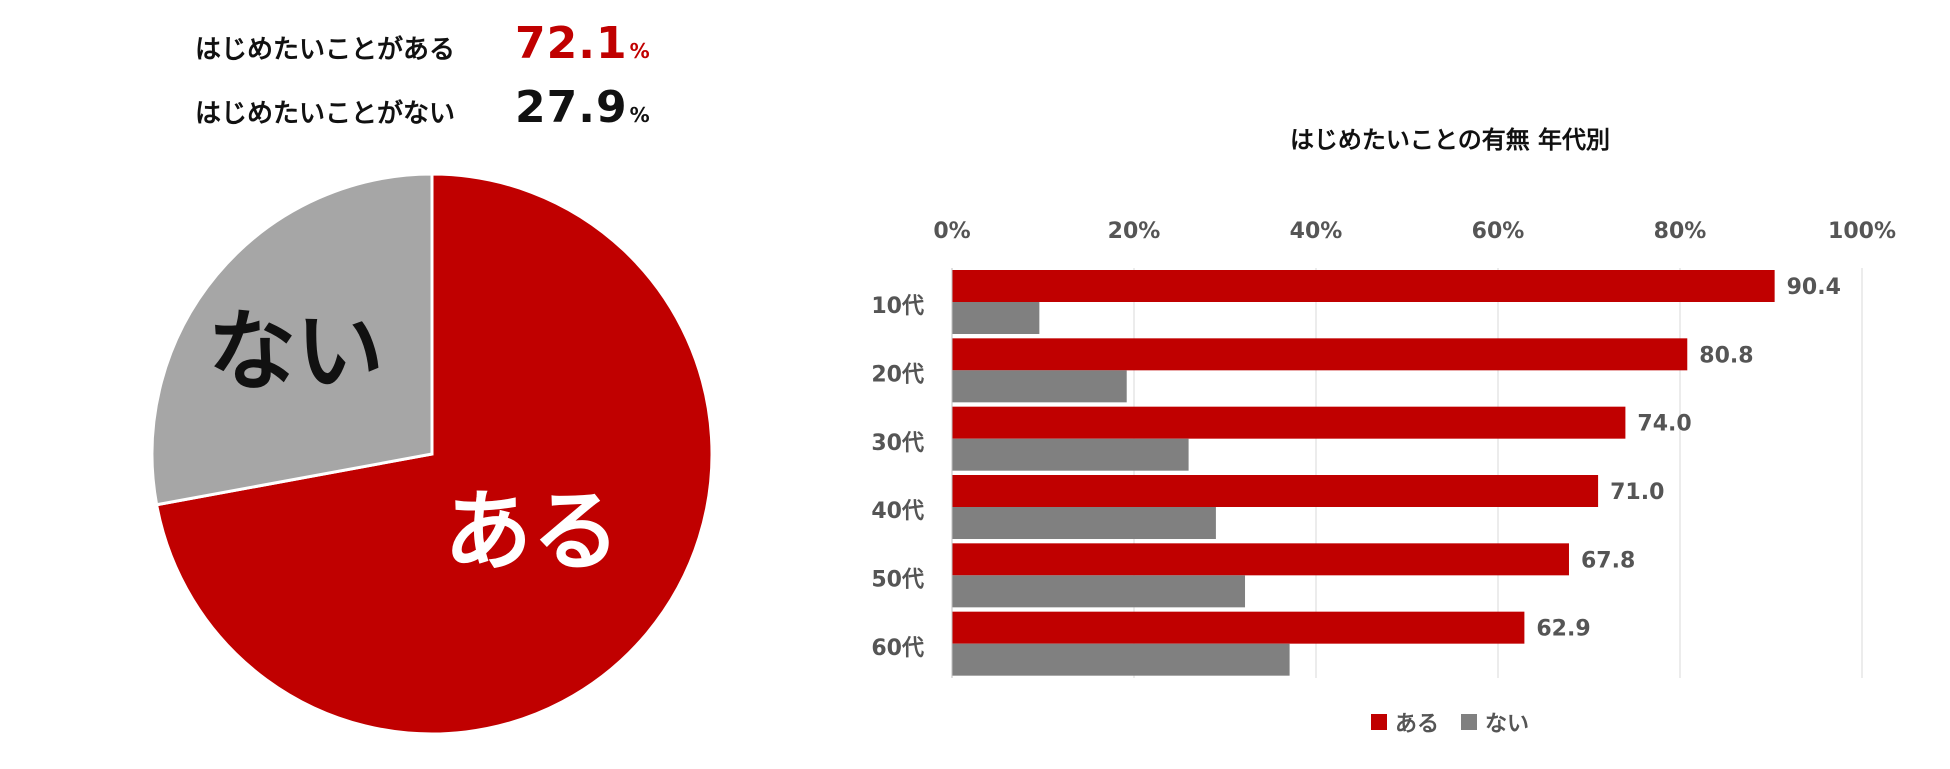  What do you see at coordinates (1862, 231) in the screenshot?
I see `x-tick-label: 100%` at bounding box center [1862, 231].